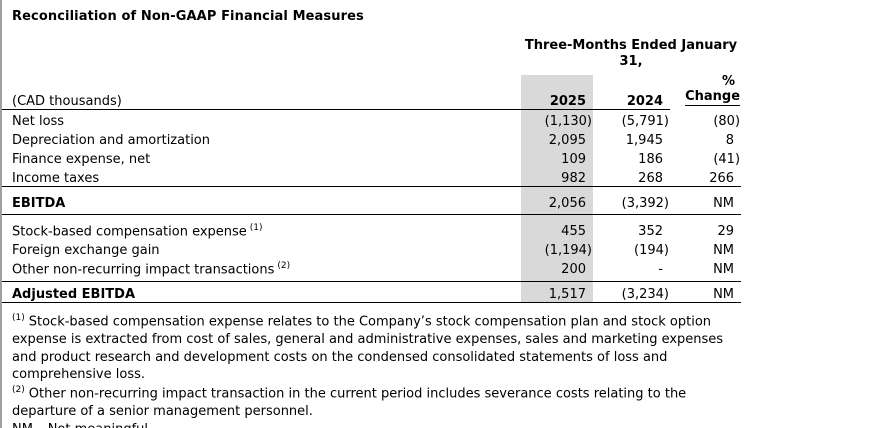  What do you see at coordinates (651, 250) in the screenshot?
I see `value-2024: (194)` at bounding box center [651, 250].